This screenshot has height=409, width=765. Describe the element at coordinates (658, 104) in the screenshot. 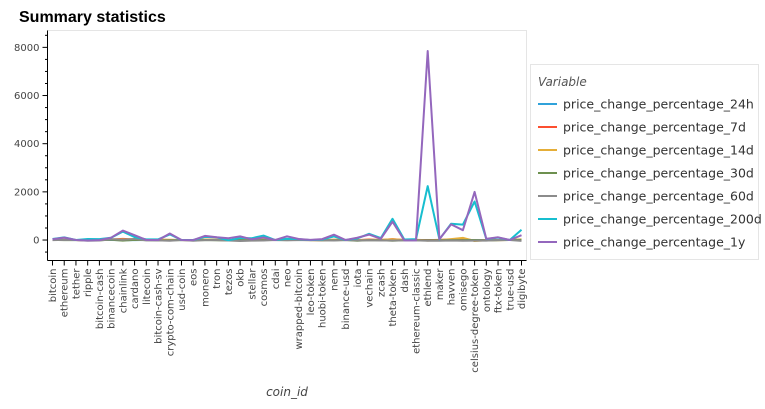

I see `legend-label: price_change_percentage_24h` at that location.